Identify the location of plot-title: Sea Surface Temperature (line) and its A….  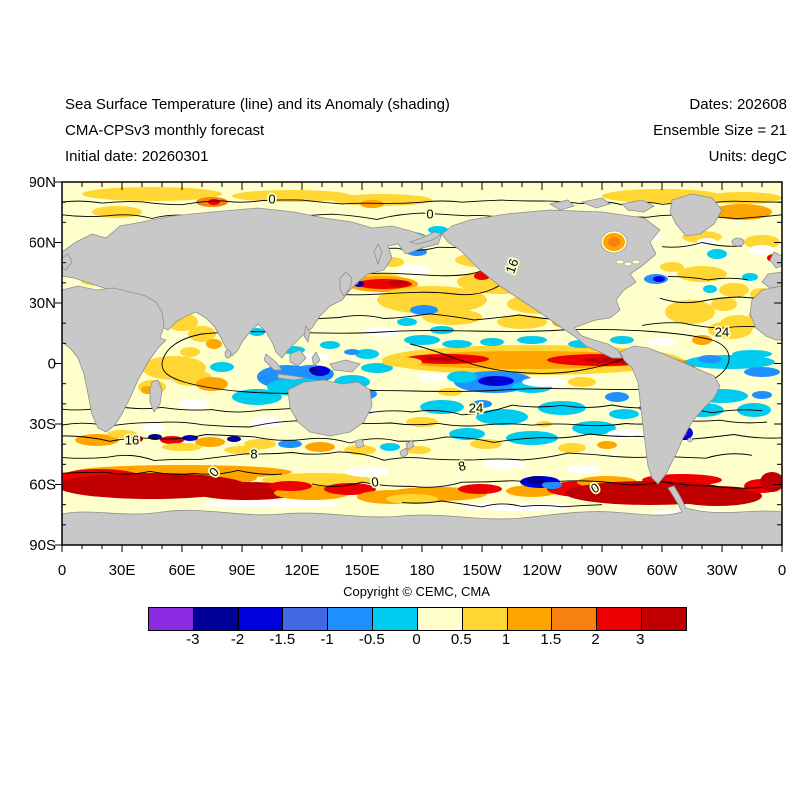
(257, 104).